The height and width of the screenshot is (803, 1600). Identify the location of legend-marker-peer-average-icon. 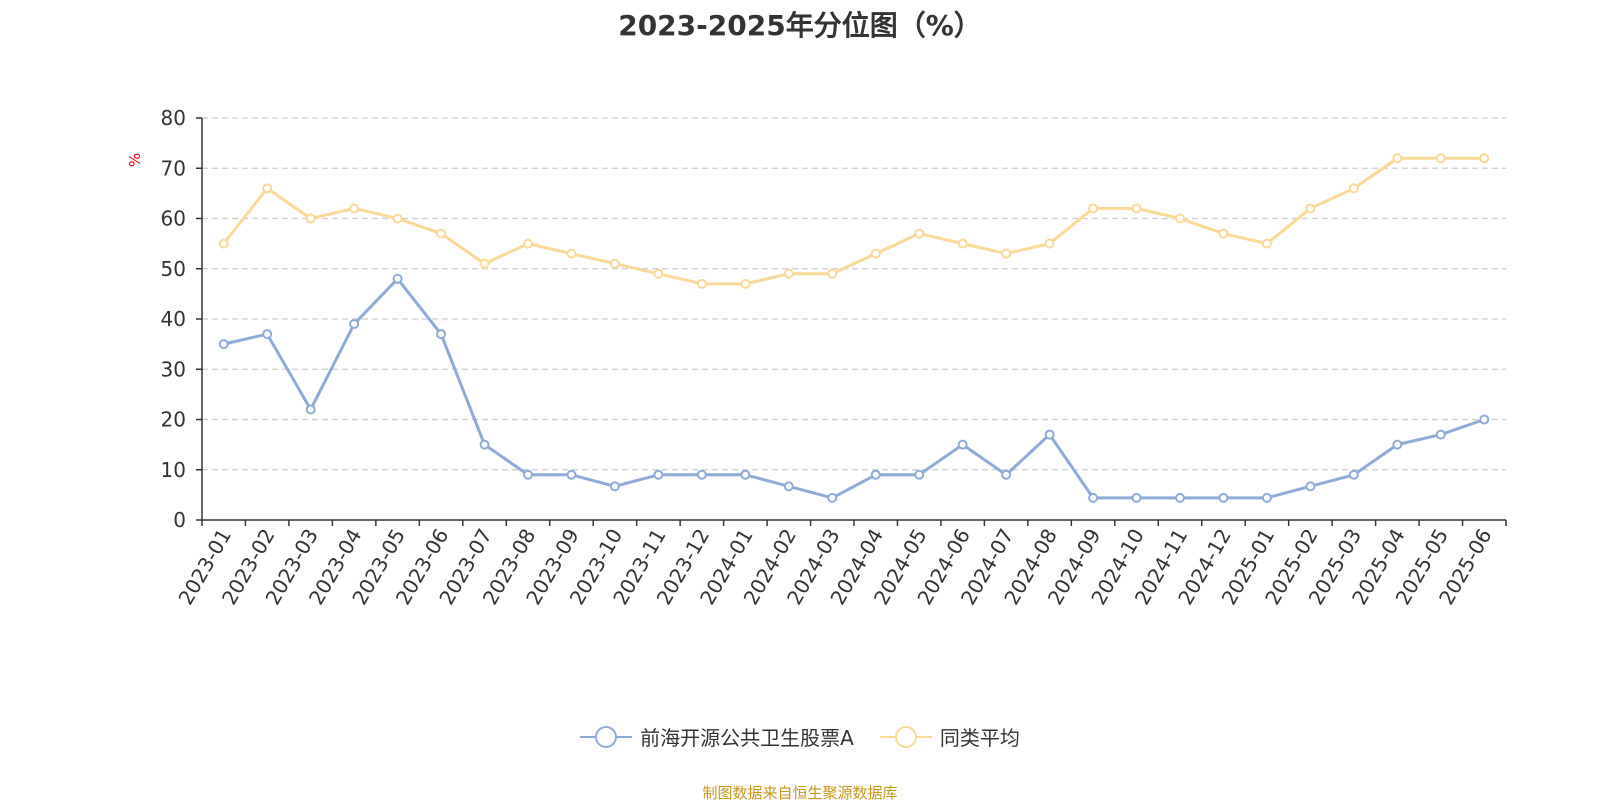
(905, 736).